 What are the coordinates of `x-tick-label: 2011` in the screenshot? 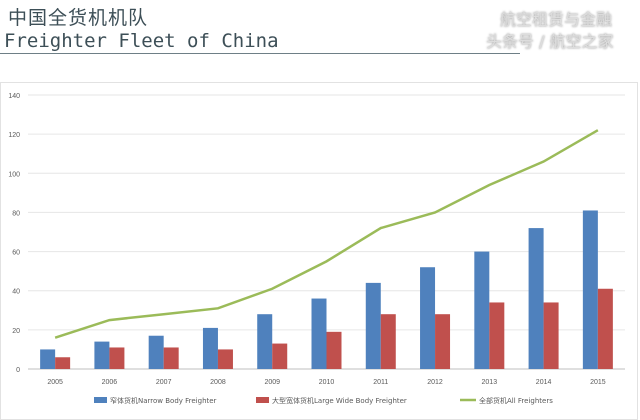 It's located at (380, 382).